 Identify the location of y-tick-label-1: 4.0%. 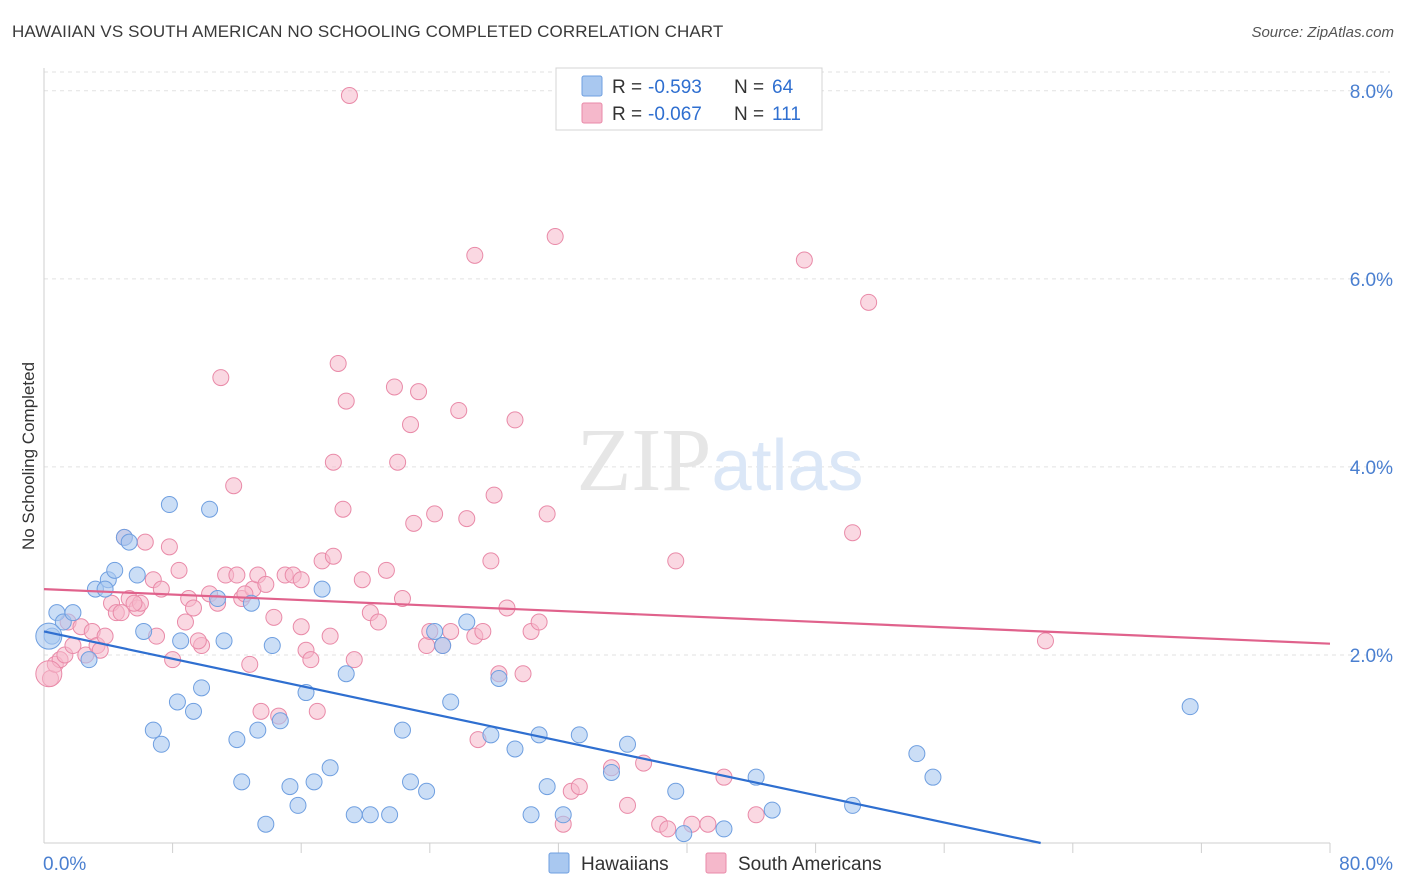
(1371, 468).